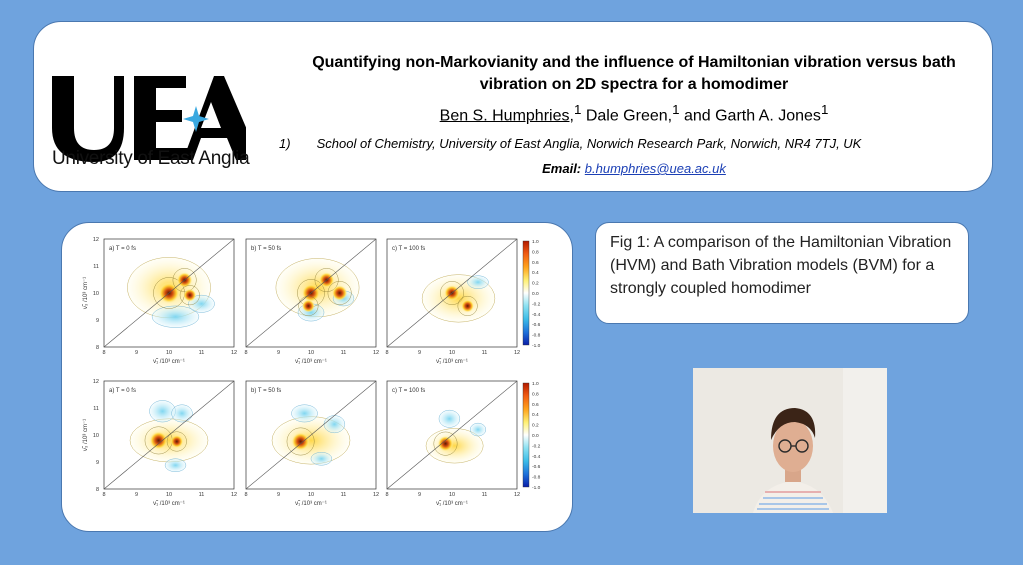 The height and width of the screenshot is (565, 1023). What do you see at coordinates (169, 293) in the screenshot?
I see `spectrum-panel-r1-c1` at bounding box center [169, 293].